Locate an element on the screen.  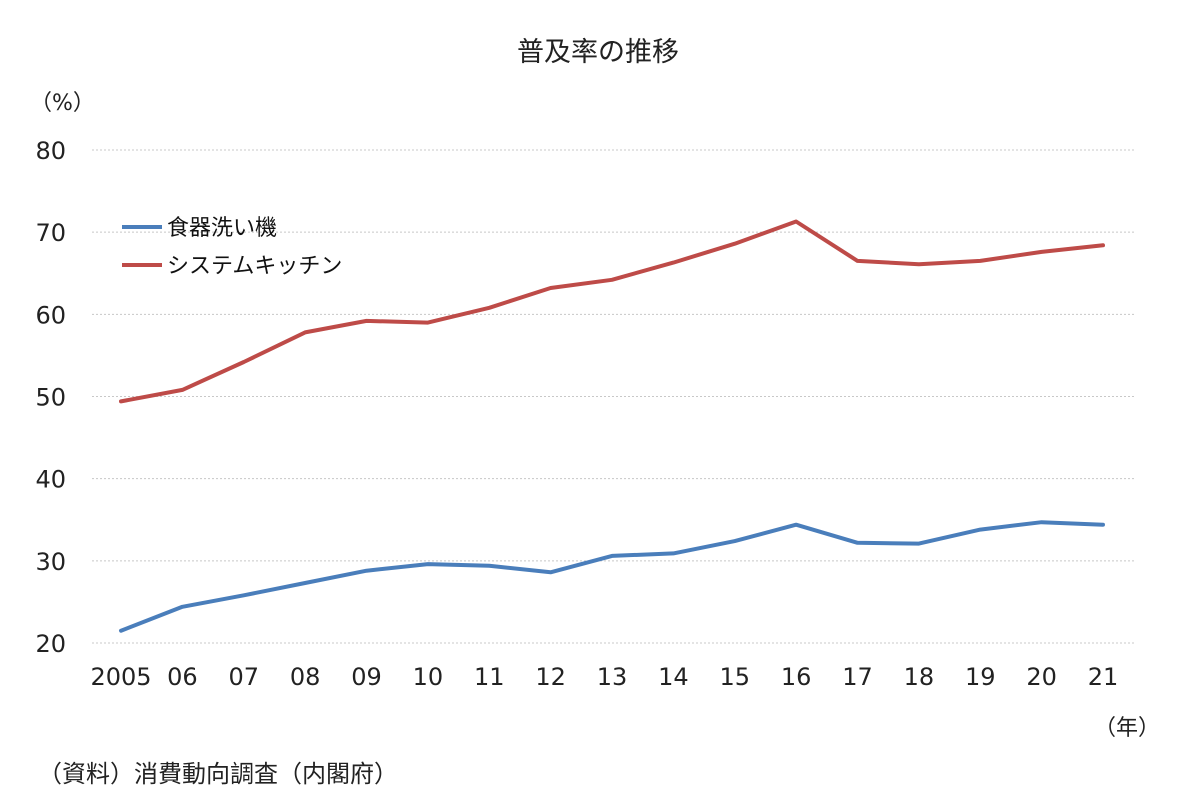
y-tick-label: 50 is located at coordinates (50, 398).